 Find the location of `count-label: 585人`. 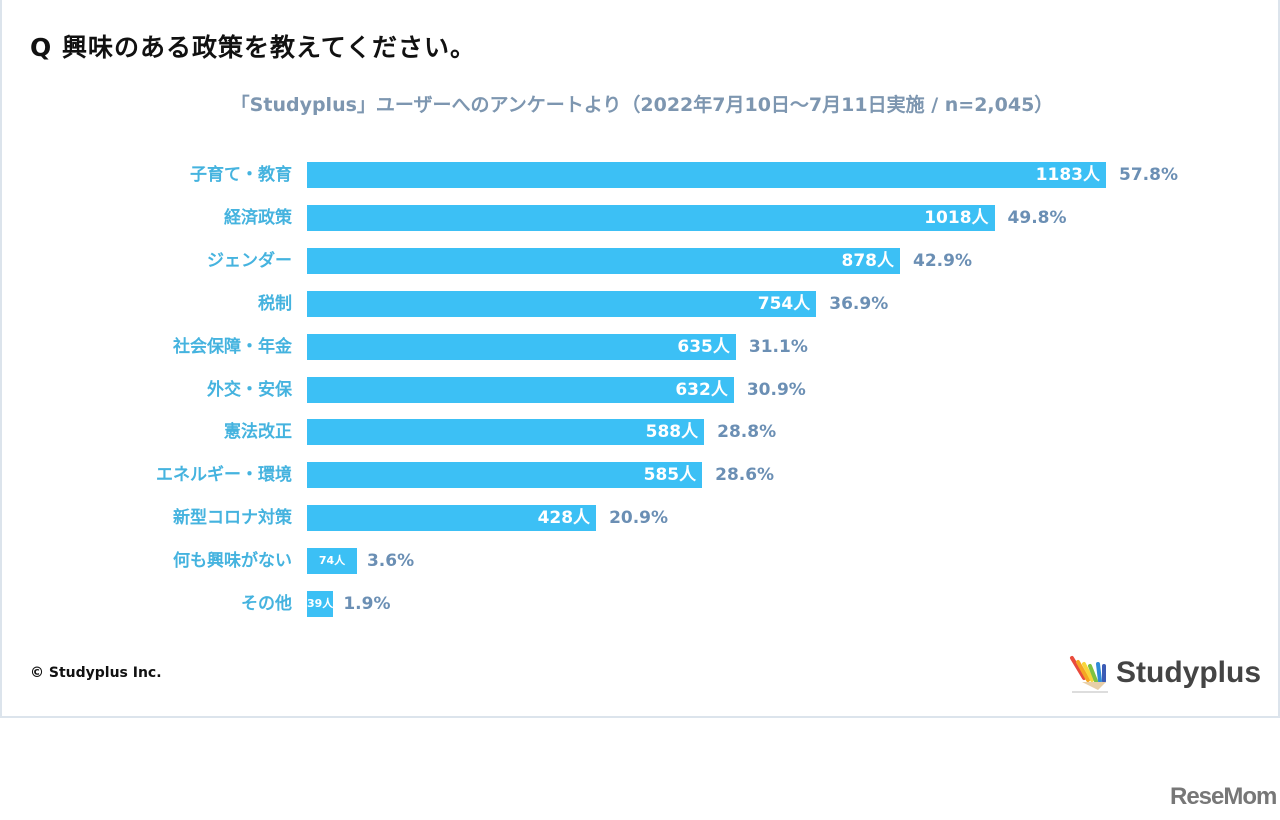

count-label: 585人 is located at coordinates (670, 475).